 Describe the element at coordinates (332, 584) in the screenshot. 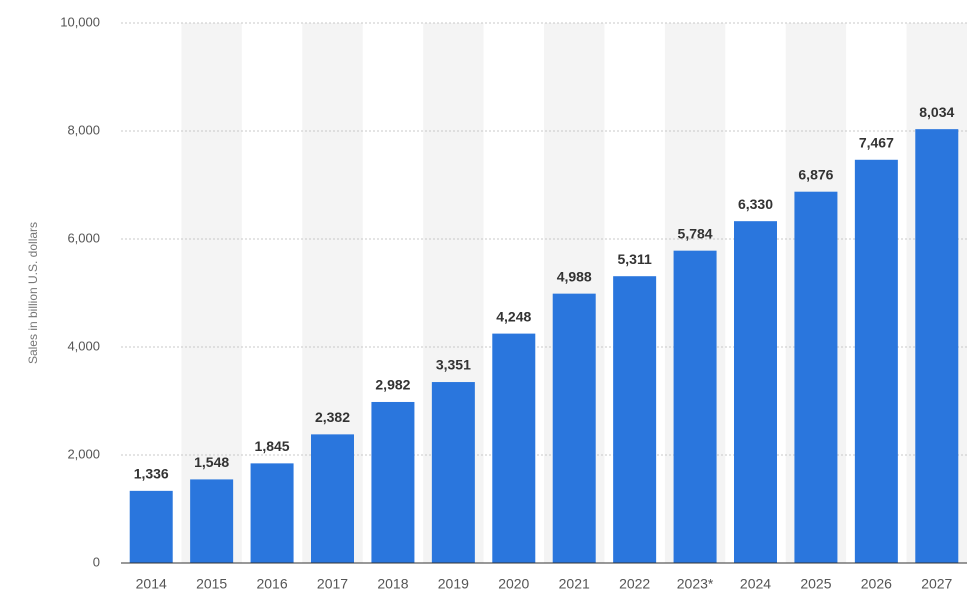

I see `x-tick-label: 2017` at that location.